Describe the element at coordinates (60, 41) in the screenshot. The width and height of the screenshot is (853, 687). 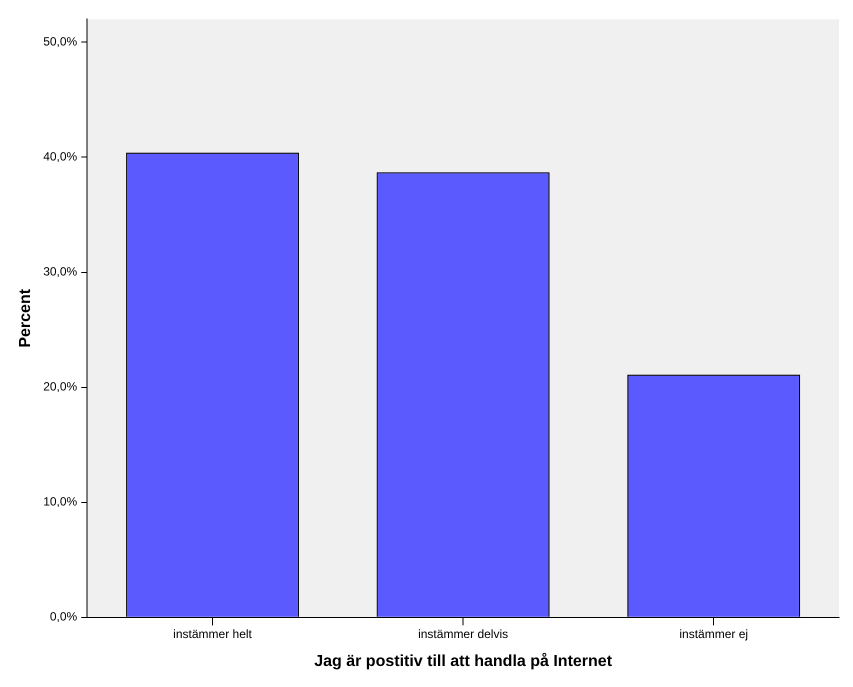
I see `y-tick-label: 50,0%` at that location.